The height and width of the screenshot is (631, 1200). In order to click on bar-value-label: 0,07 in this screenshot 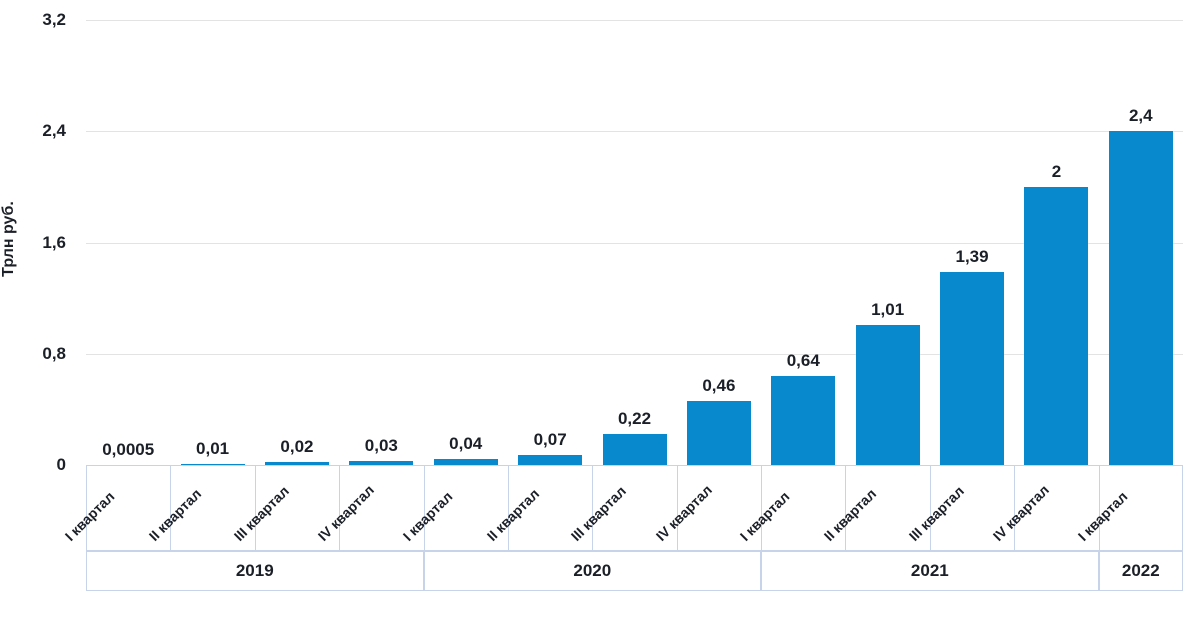, I will do `click(550, 439)`.